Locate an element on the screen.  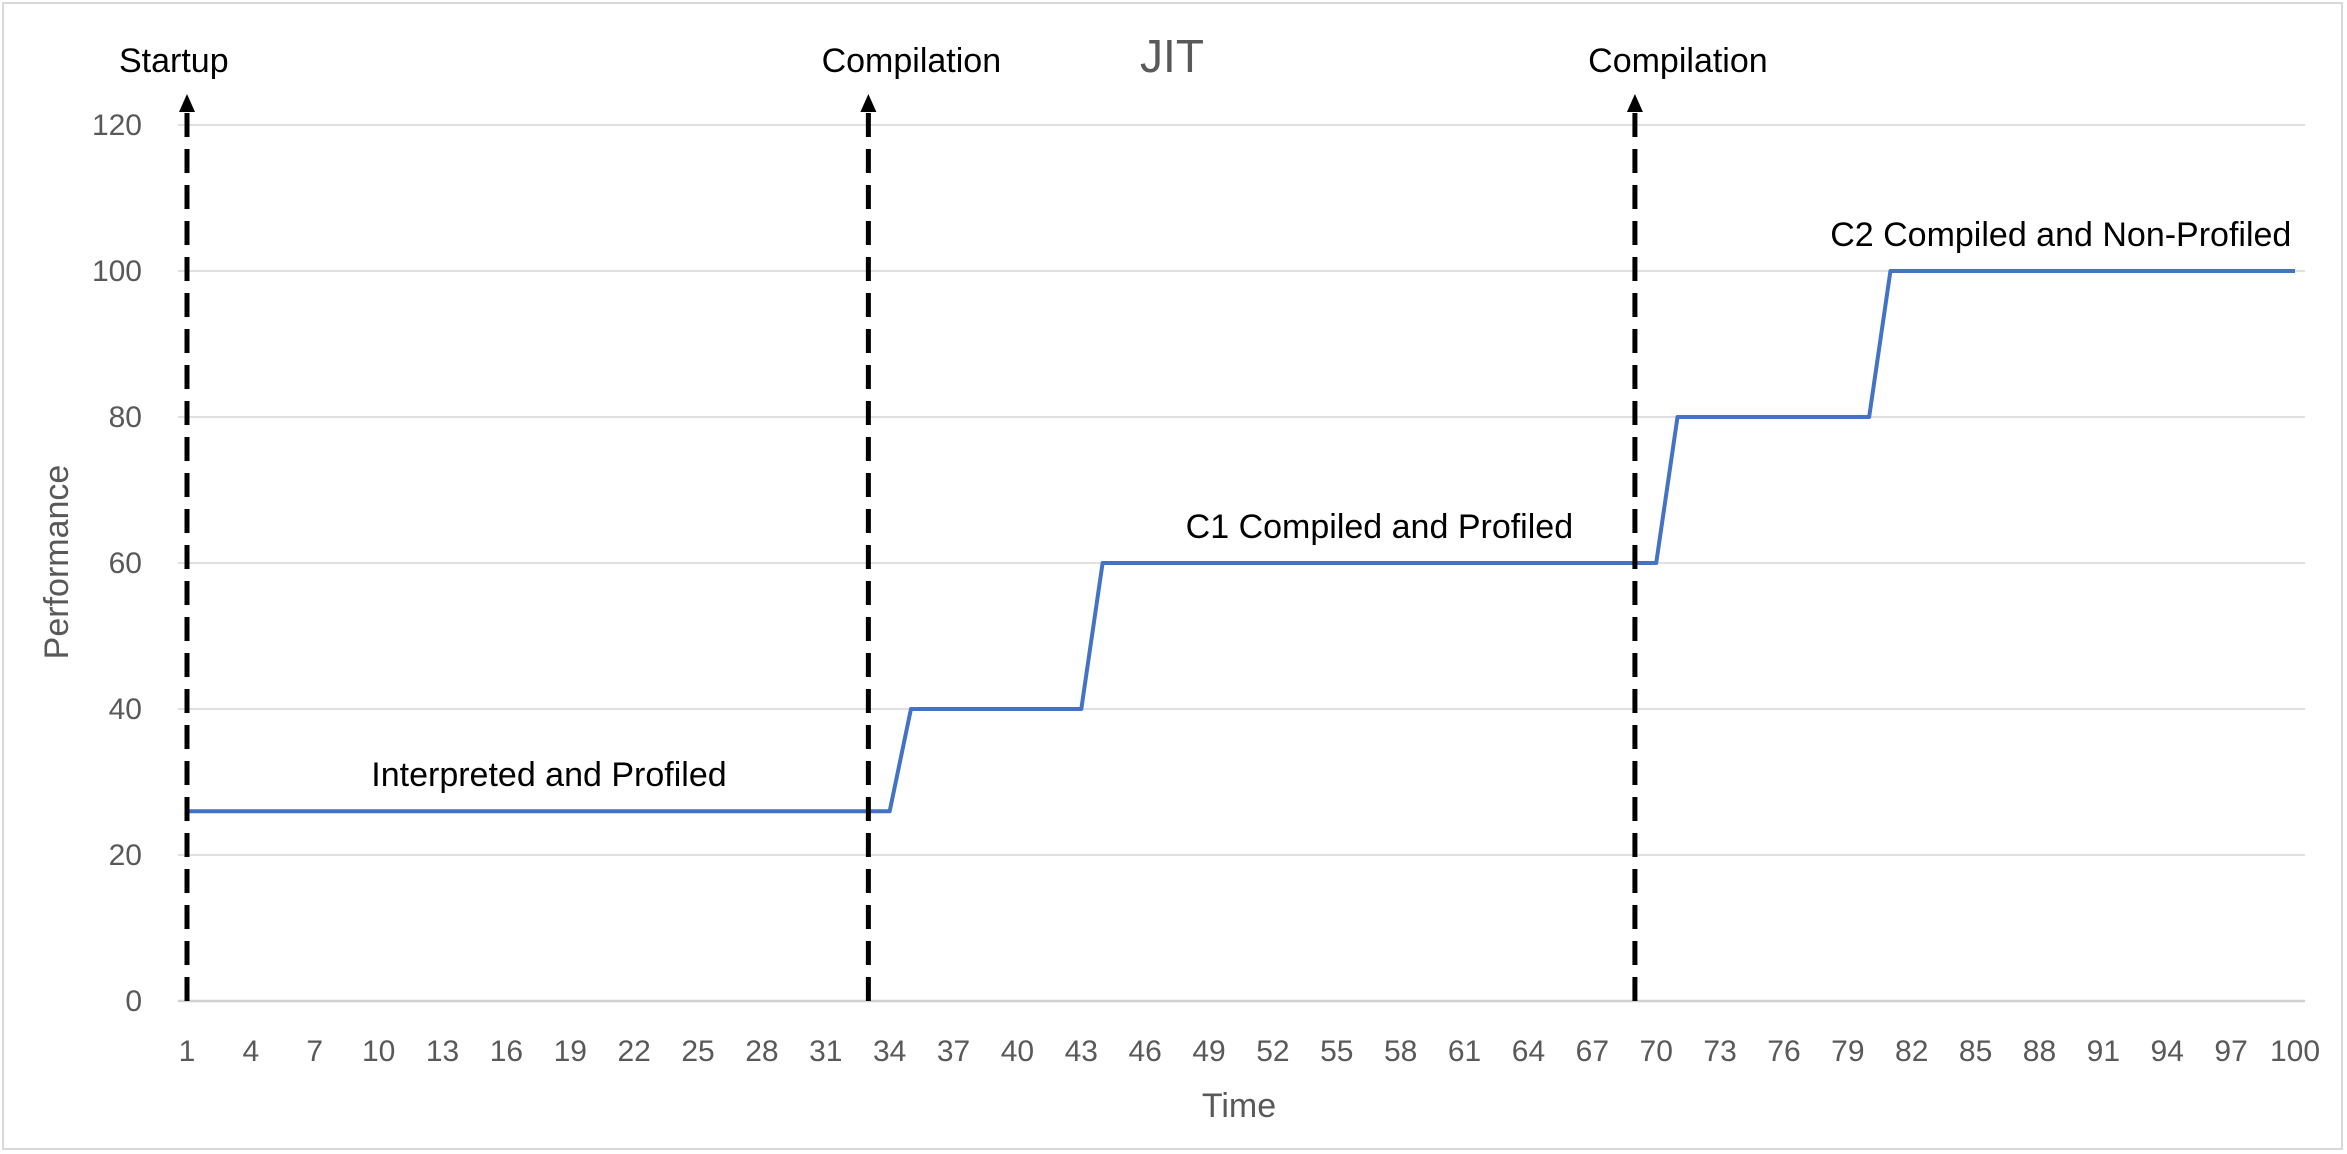
phase-annotation: C1 Compiled and Profiled is located at coordinates (1379, 527).